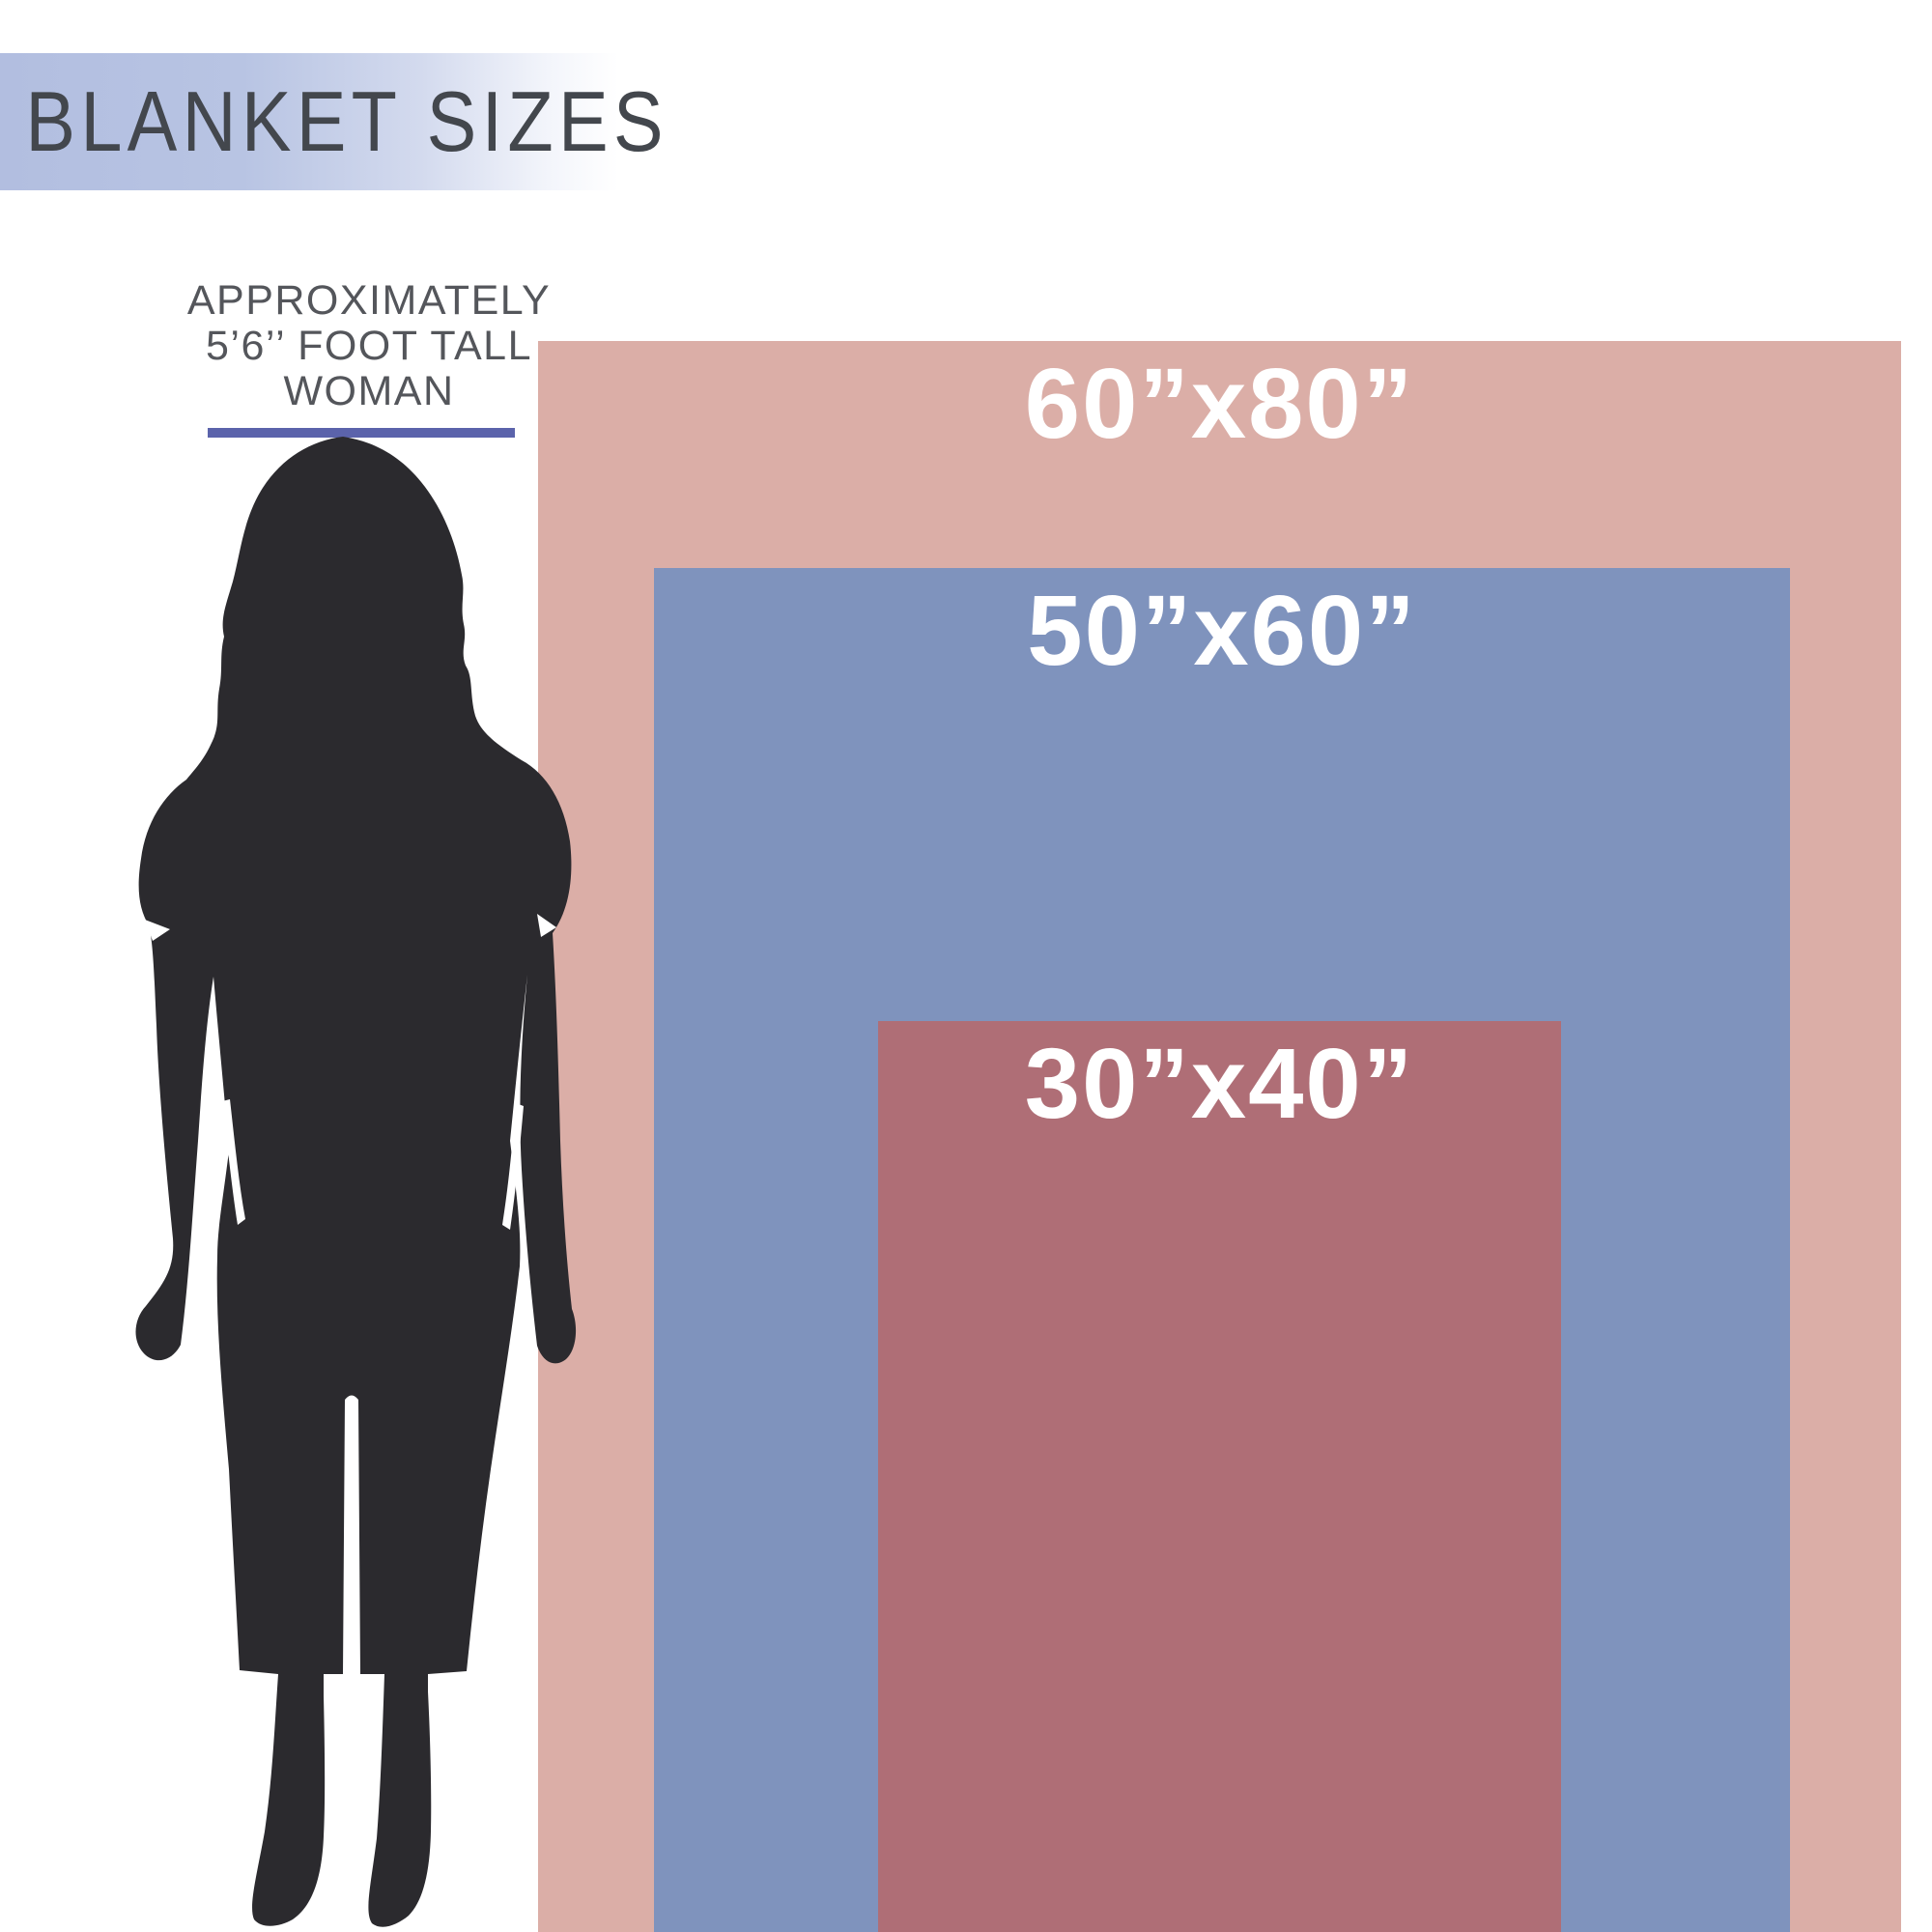 The image size is (1932, 1932). Describe the element at coordinates (369, 300) in the screenshot. I see `reference-caption-line1: APPROXIMATELY` at that location.